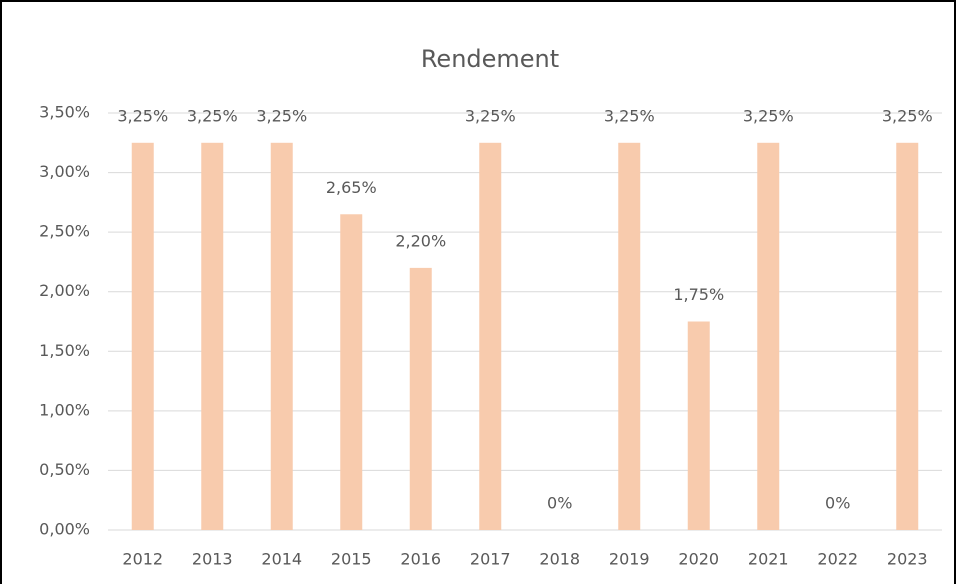  Describe the element at coordinates (351, 187) in the screenshot. I see `data-label: 2,65%` at that location.